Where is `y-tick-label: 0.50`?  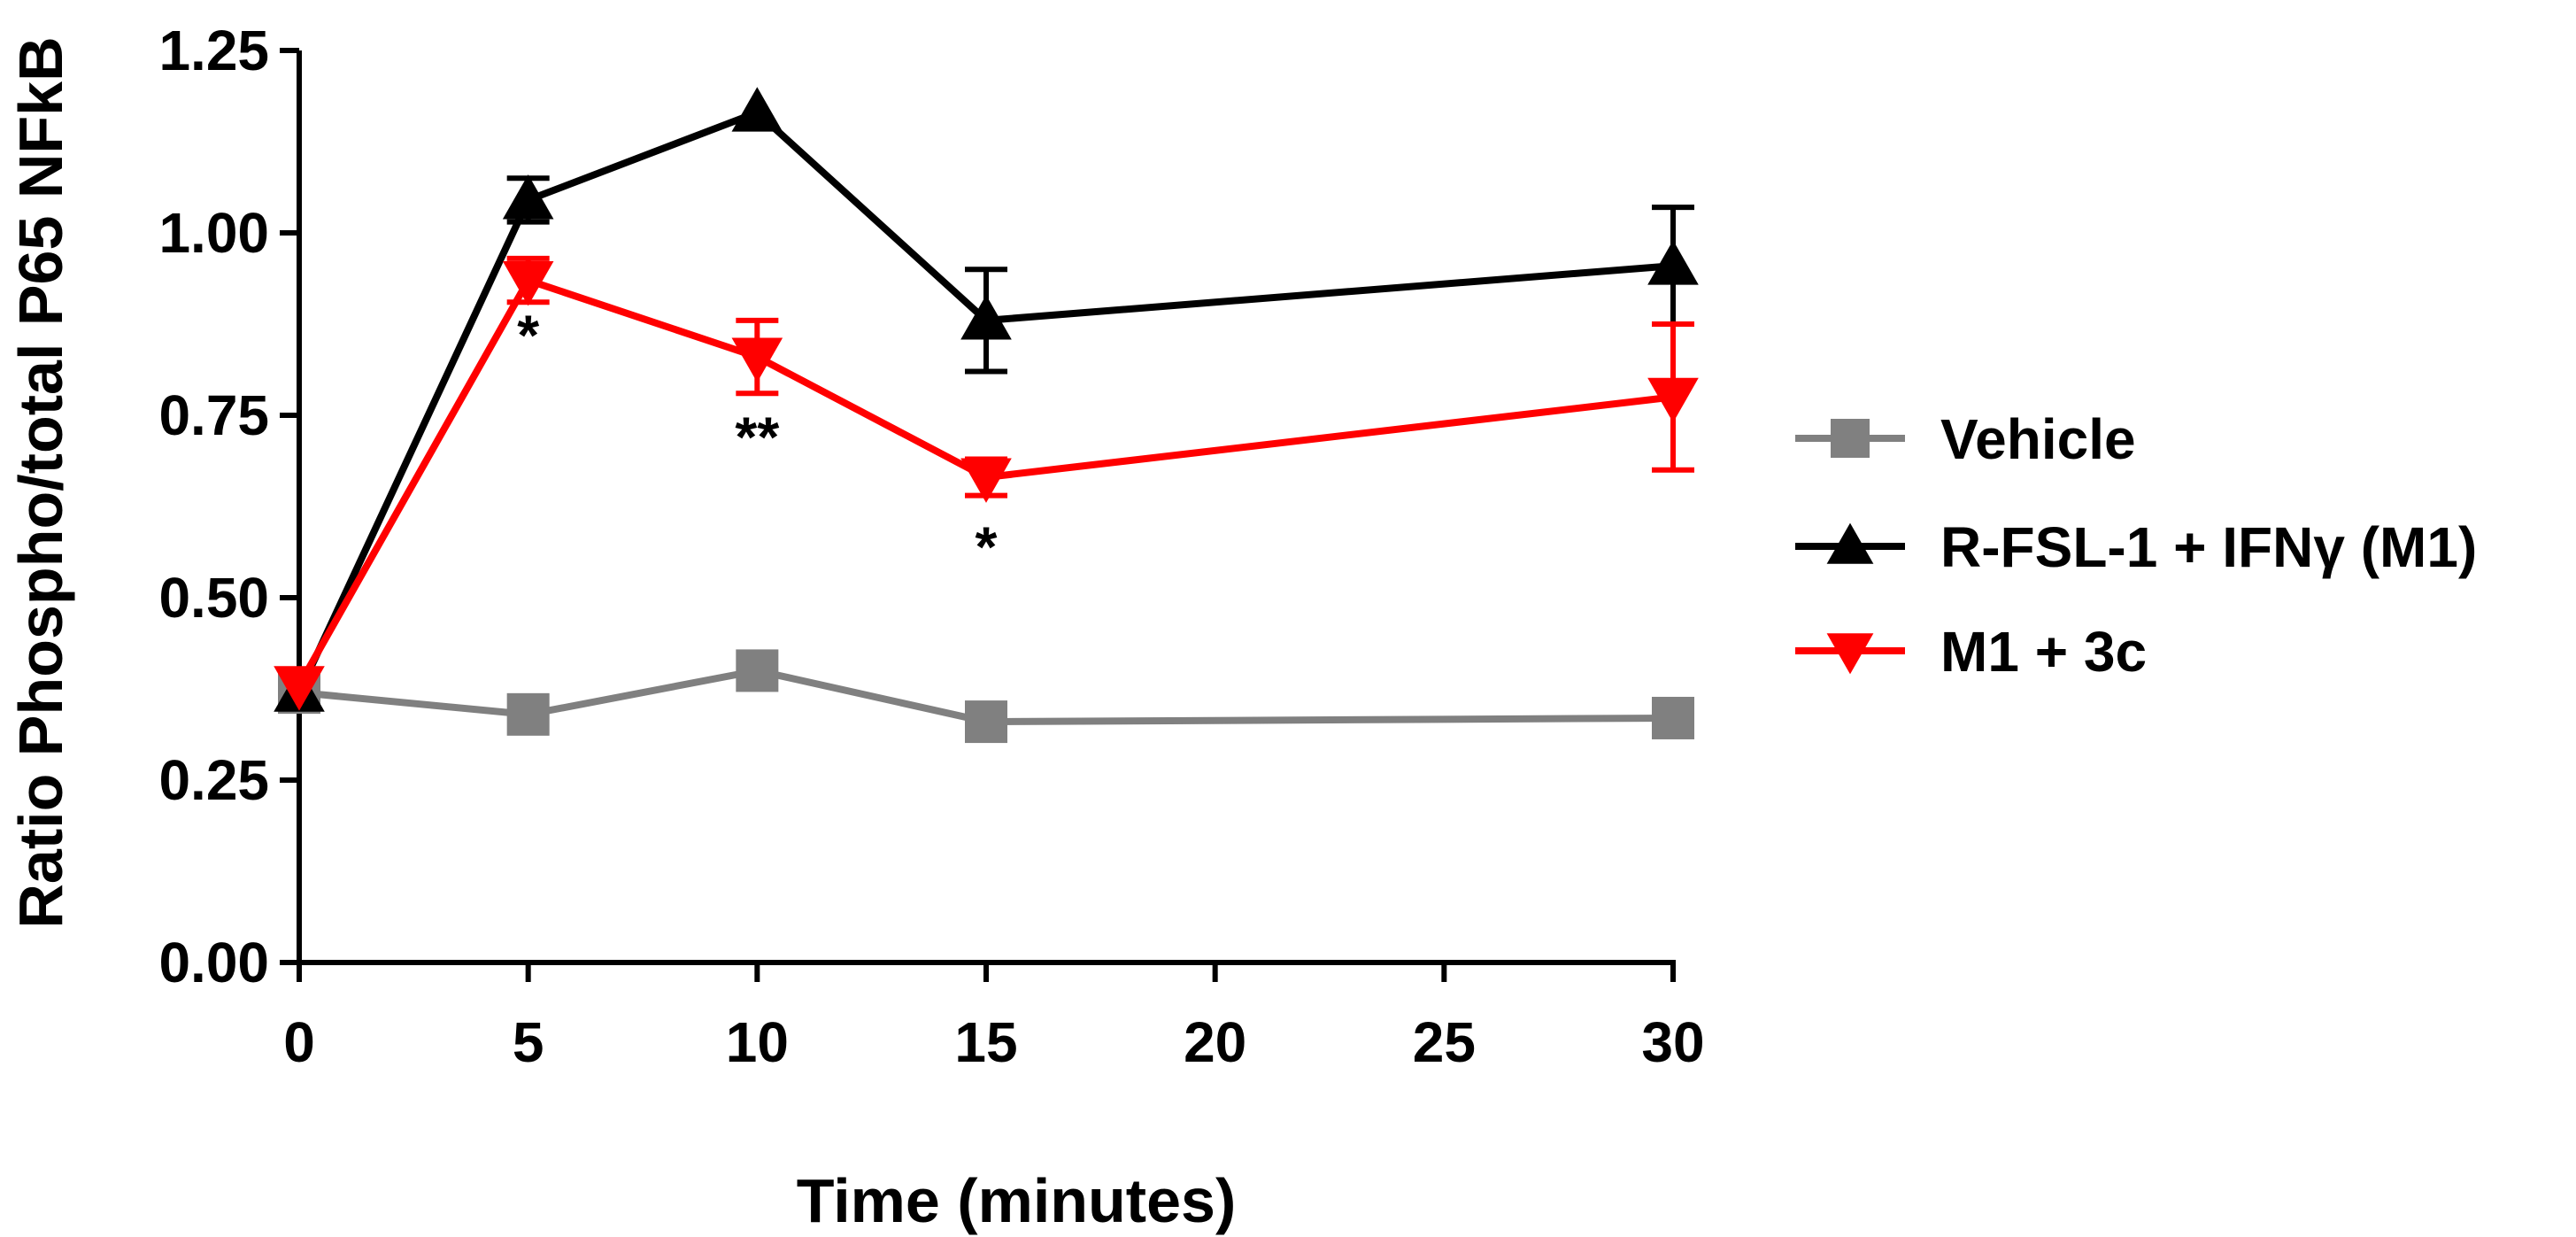
y-tick-label: 0.50 is located at coordinates (213, 598).